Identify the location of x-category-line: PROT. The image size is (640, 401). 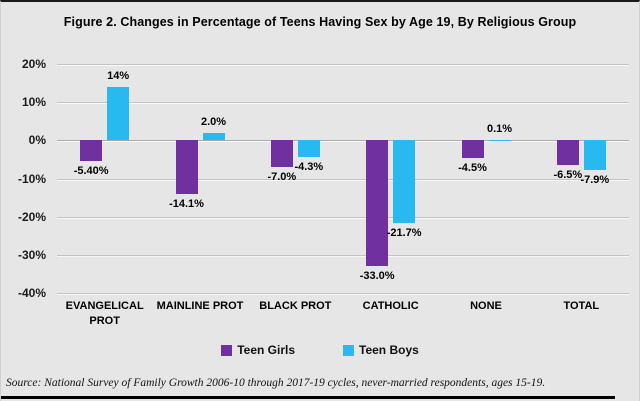
(104, 321).